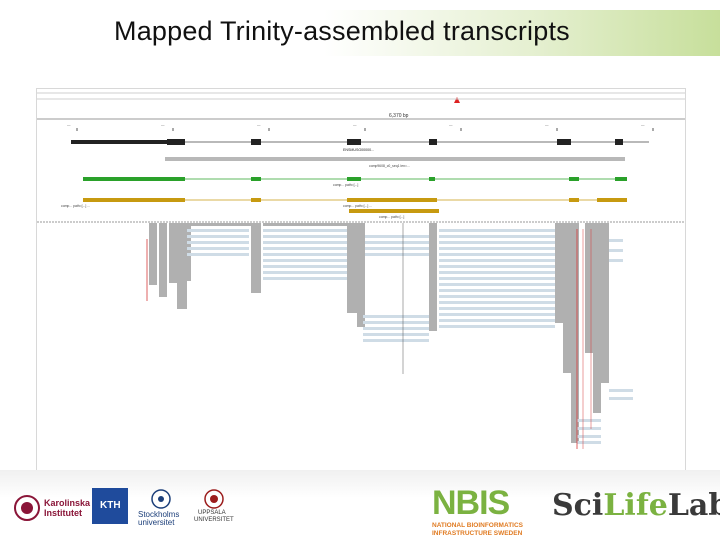 The height and width of the screenshot is (540, 720). What do you see at coordinates (471, 503) in the screenshot?
I see `nbis-wordmark: NBIS` at bounding box center [471, 503].